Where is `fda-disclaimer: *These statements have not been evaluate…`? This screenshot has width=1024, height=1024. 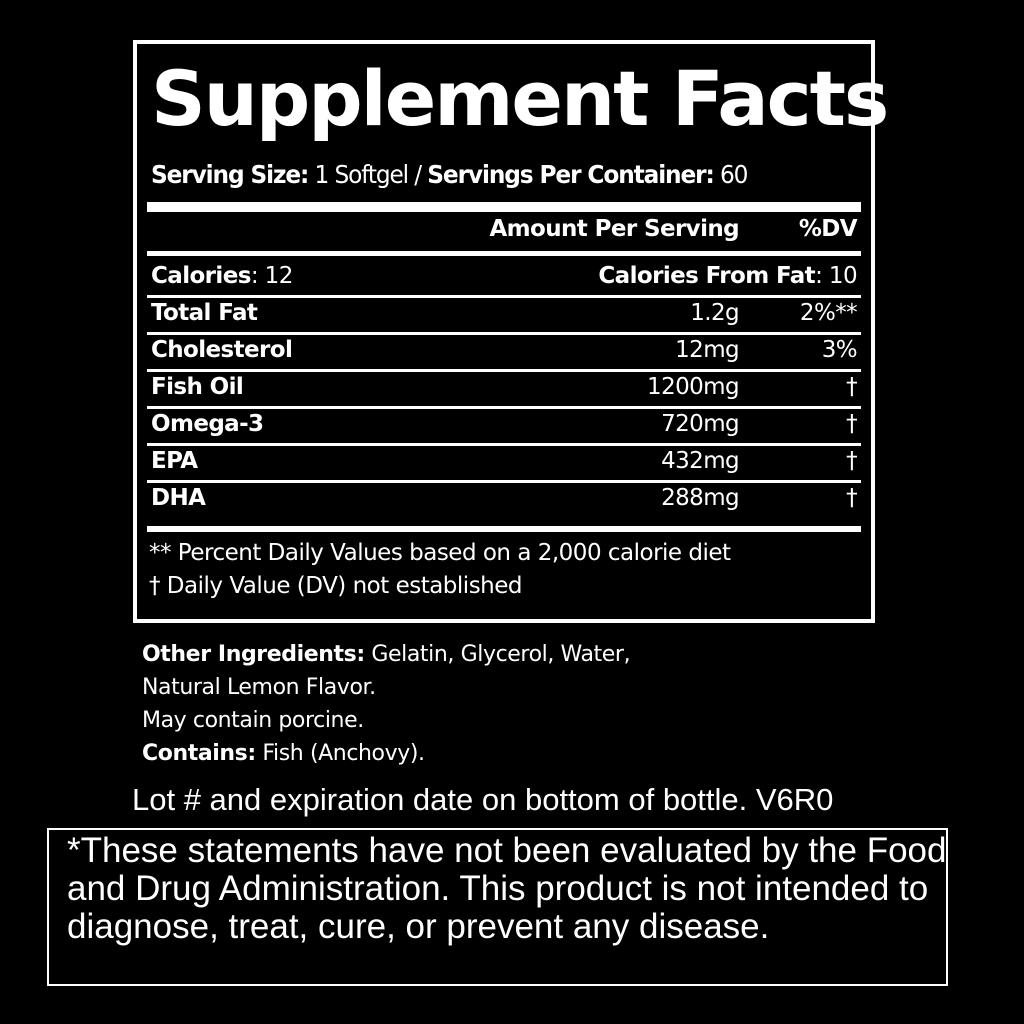
fda-disclaimer: *These statements have not been evaluate… is located at coordinates (507, 888).